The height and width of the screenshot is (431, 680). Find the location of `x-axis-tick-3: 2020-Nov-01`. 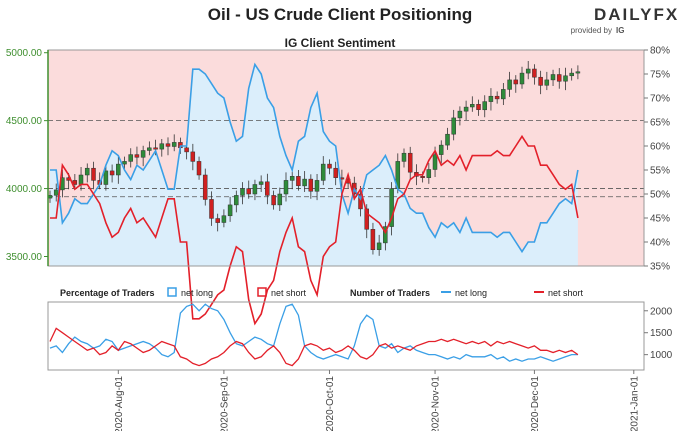

x-axis-tick-3: 2020-Nov-01 is located at coordinates (436, 403).